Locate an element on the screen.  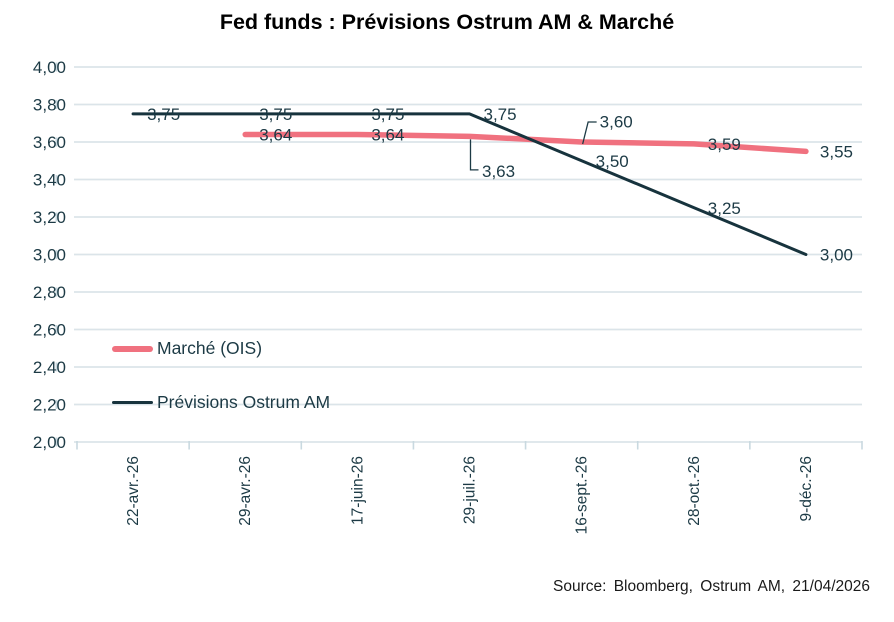
legend-item-marche-ois: Marché (OIS) is located at coordinates (187, 348).